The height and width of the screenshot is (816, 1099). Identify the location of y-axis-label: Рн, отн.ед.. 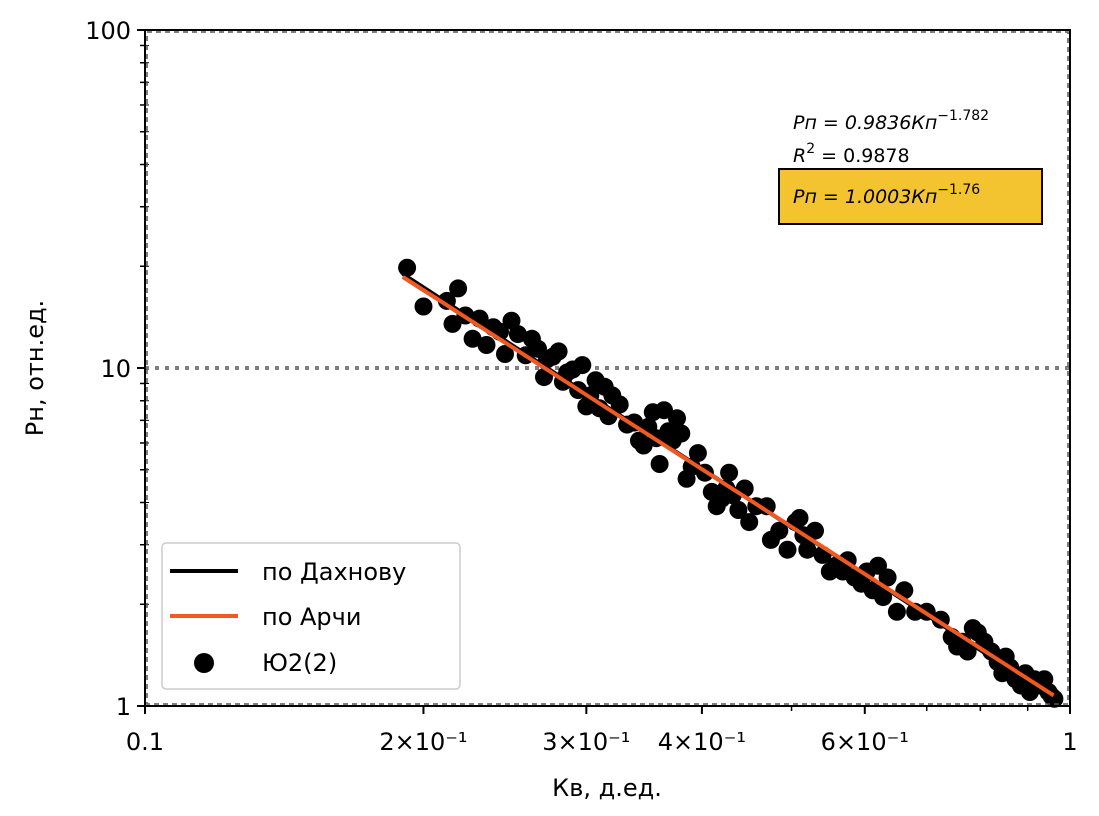
(35, 368).